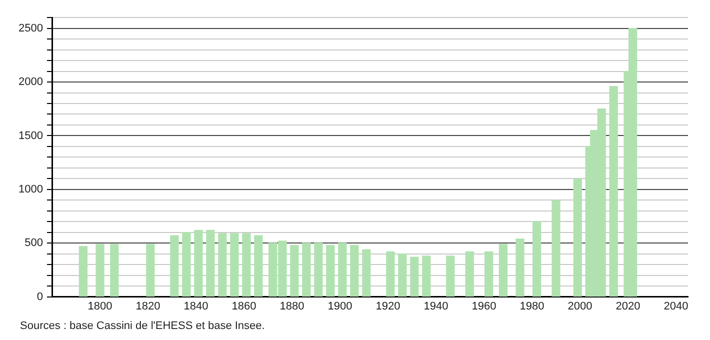 The height and width of the screenshot is (340, 710). I want to click on x-tick-label: 2020, so click(628, 306).